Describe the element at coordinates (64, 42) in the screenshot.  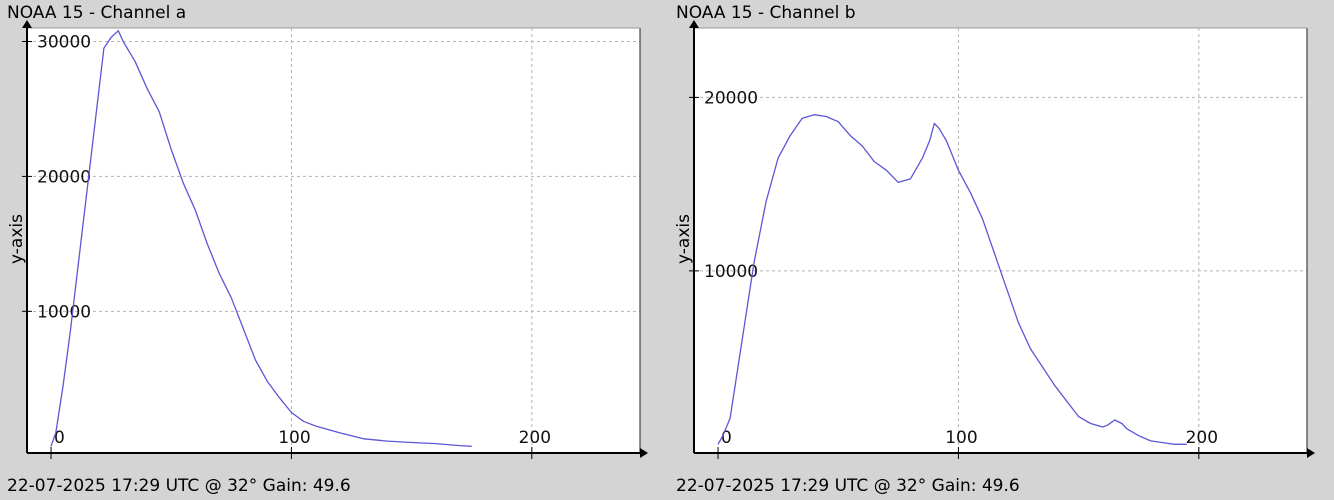
I see `y-tick-label: 30000` at that location.